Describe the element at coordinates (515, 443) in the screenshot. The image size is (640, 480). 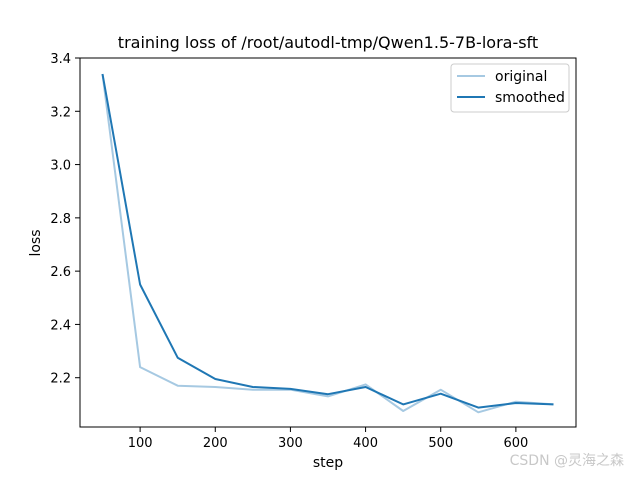
I see `x-tick-label: 600` at that location.